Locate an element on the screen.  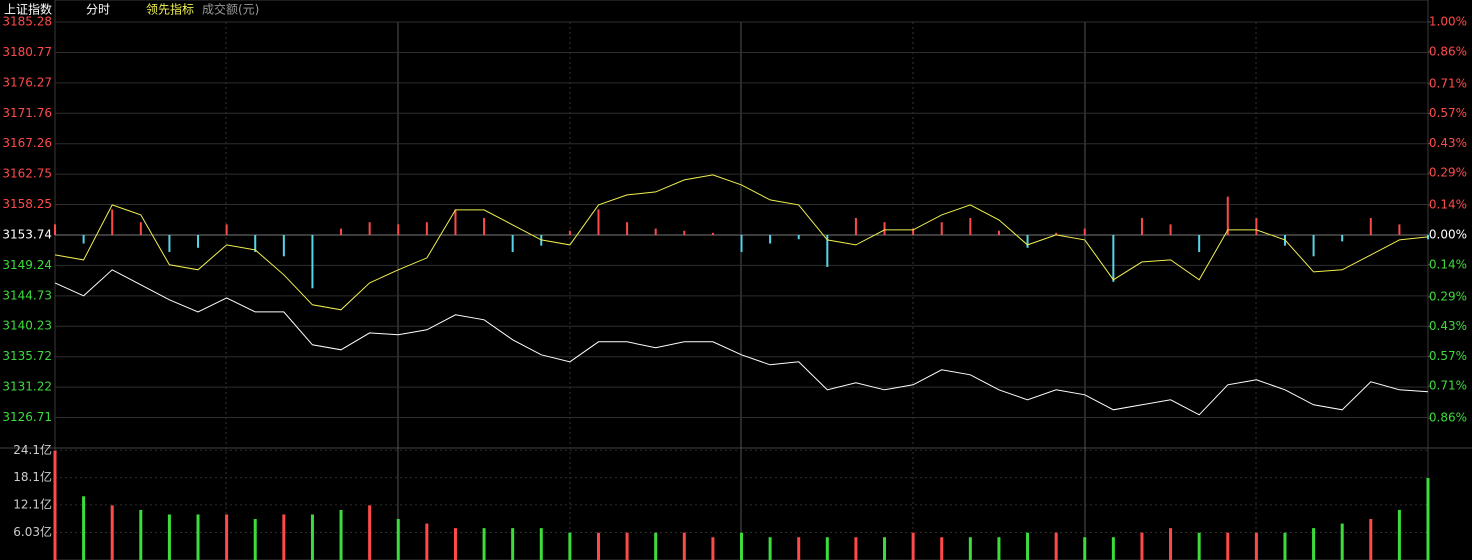
y2-tick-label: 0.00% is located at coordinates (1448, 235).